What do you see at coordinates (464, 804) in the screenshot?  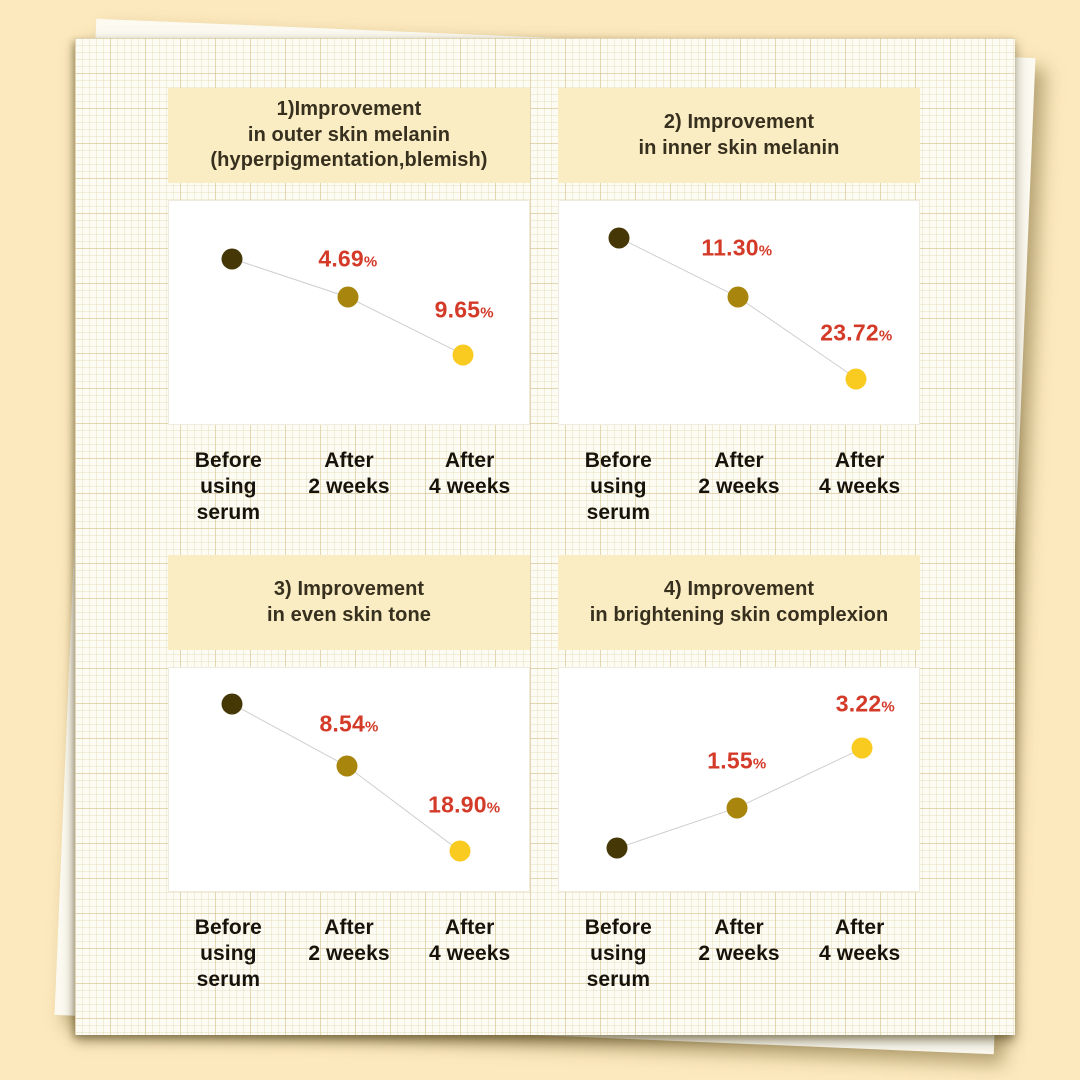 I see `improvement-label-4weeks: 18.90%` at bounding box center [464, 804].